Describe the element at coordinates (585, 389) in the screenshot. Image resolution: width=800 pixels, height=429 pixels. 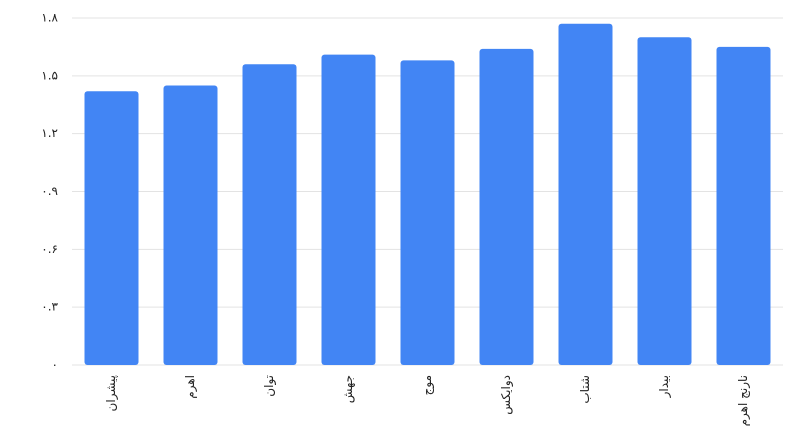
I see `x-tick-label: شتاب` at that location.